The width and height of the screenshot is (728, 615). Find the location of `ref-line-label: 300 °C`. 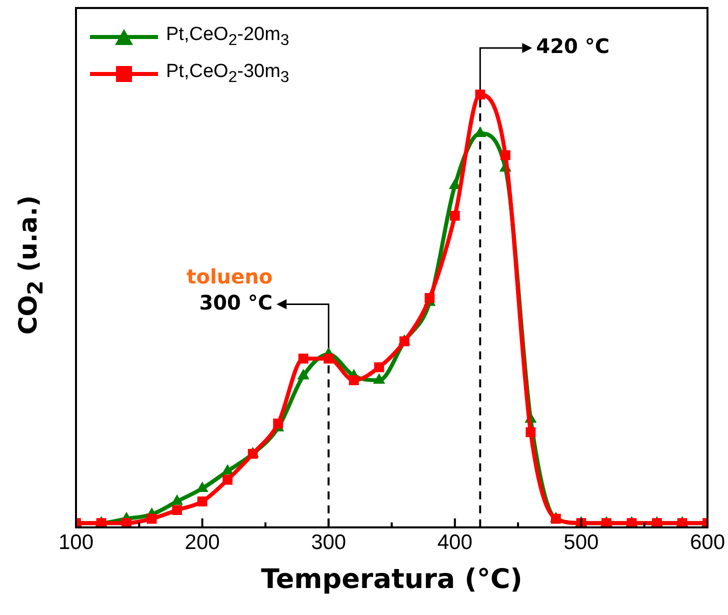

ref-line-label: 300 °C is located at coordinates (236, 302).